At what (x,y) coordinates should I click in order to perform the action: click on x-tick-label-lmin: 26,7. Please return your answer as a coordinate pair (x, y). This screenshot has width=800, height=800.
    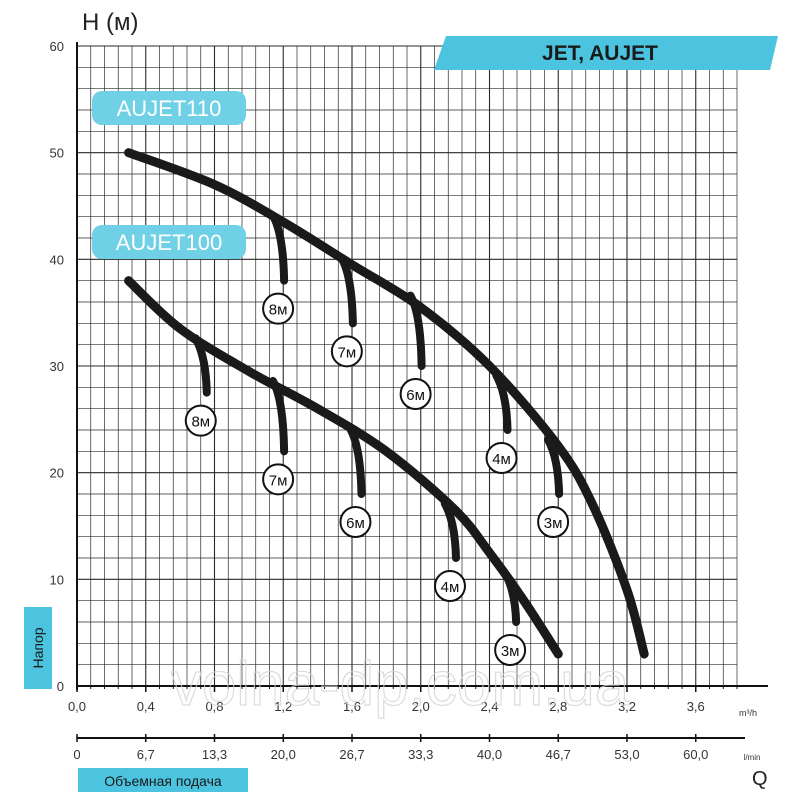
    Looking at the image, I should click on (351, 754).